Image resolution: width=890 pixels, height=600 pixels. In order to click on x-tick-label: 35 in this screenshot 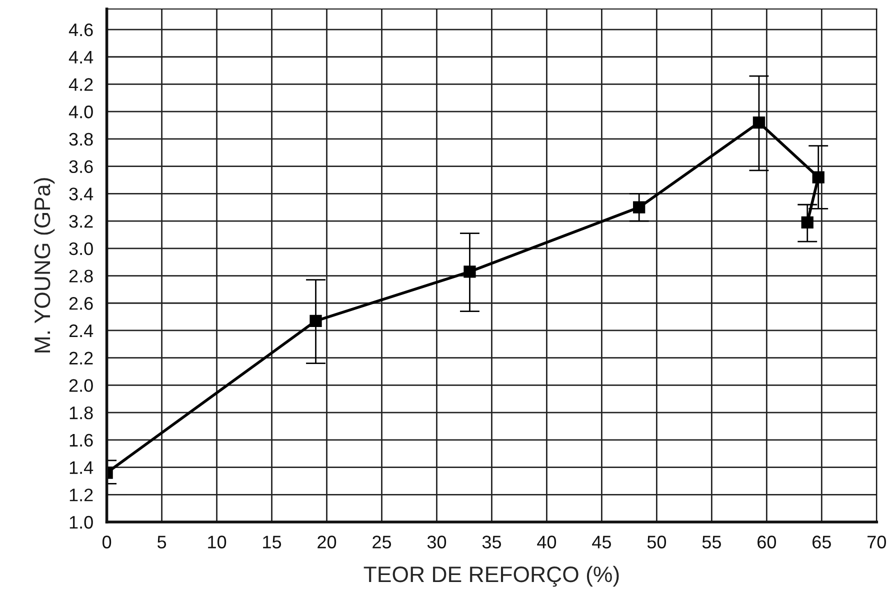, I will do `click(492, 542)`.